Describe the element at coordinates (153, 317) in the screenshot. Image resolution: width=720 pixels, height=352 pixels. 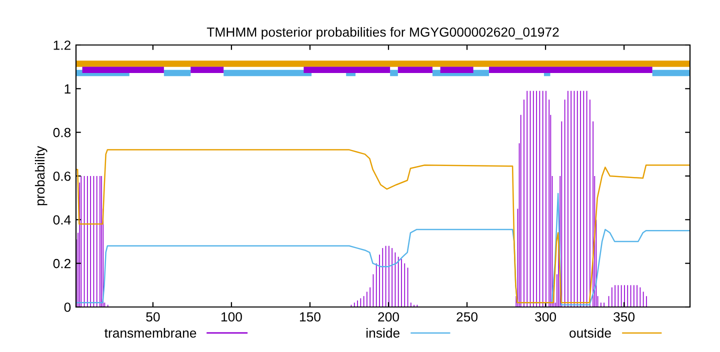
I see `x-tick-label: 50` at that location.